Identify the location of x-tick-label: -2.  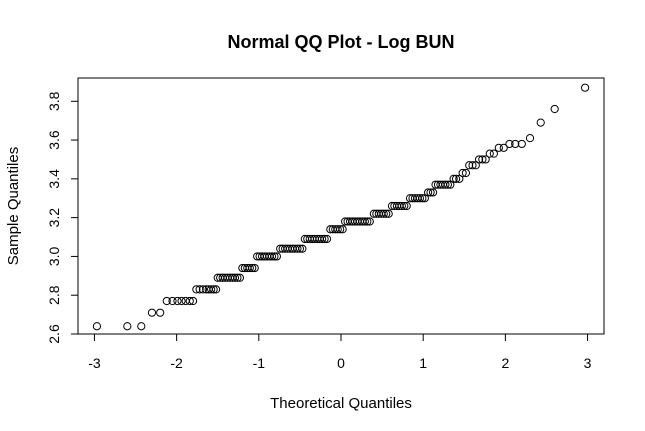
(176, 363).